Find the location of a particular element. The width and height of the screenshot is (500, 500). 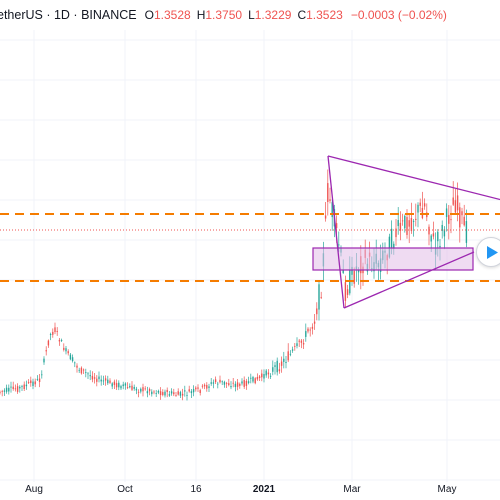

play-icon is located at coordinates (492, 252).